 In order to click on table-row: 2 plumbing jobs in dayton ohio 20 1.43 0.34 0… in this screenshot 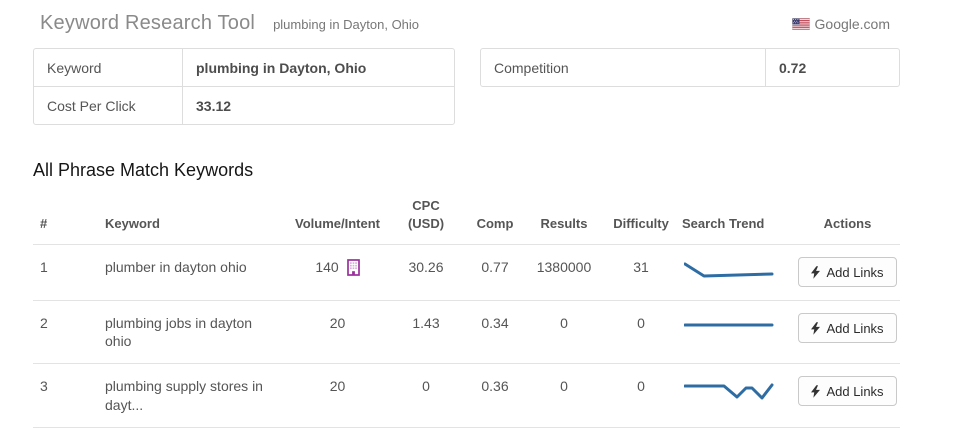, I will do `click(466, 332)`.